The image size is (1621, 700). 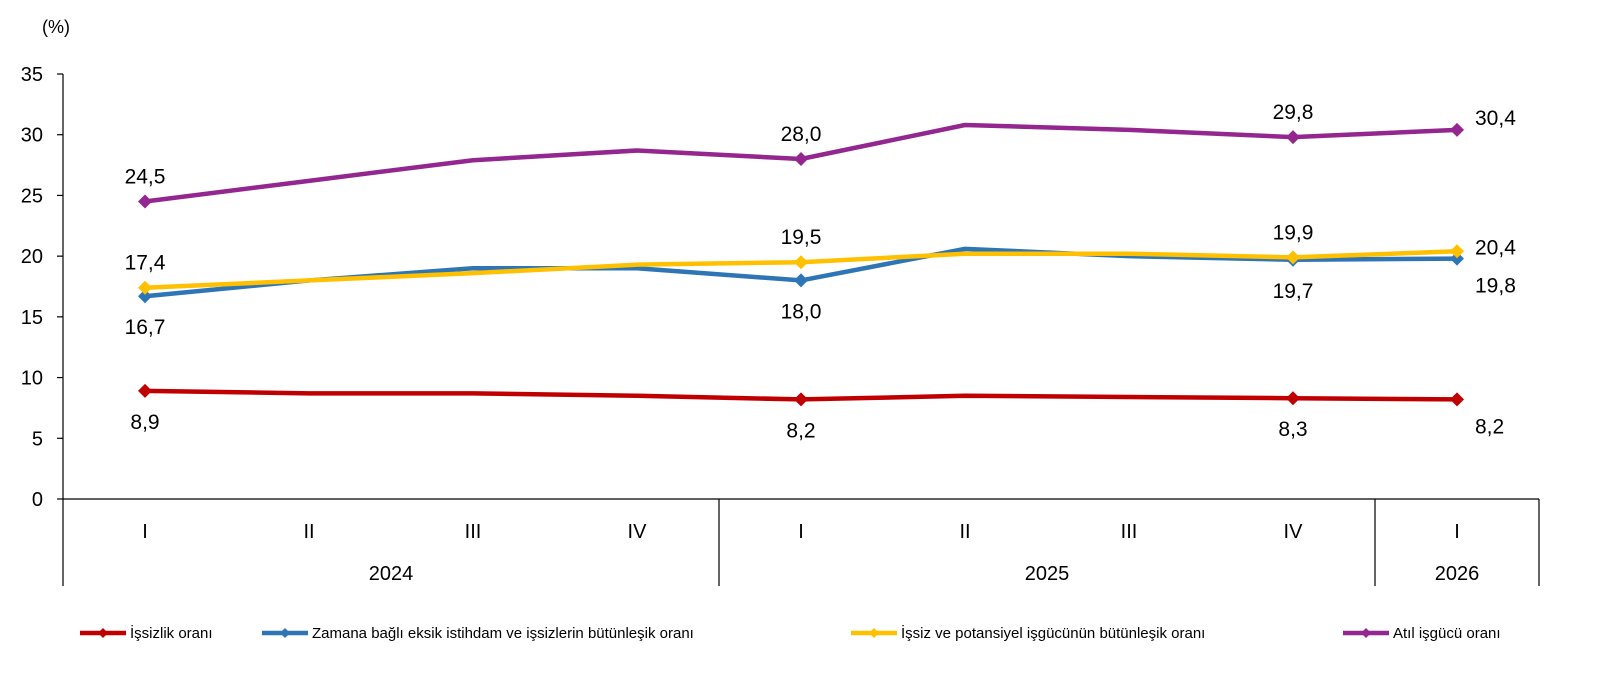 I want to click on y-tick-label: 20, so click(x=32, y=257).